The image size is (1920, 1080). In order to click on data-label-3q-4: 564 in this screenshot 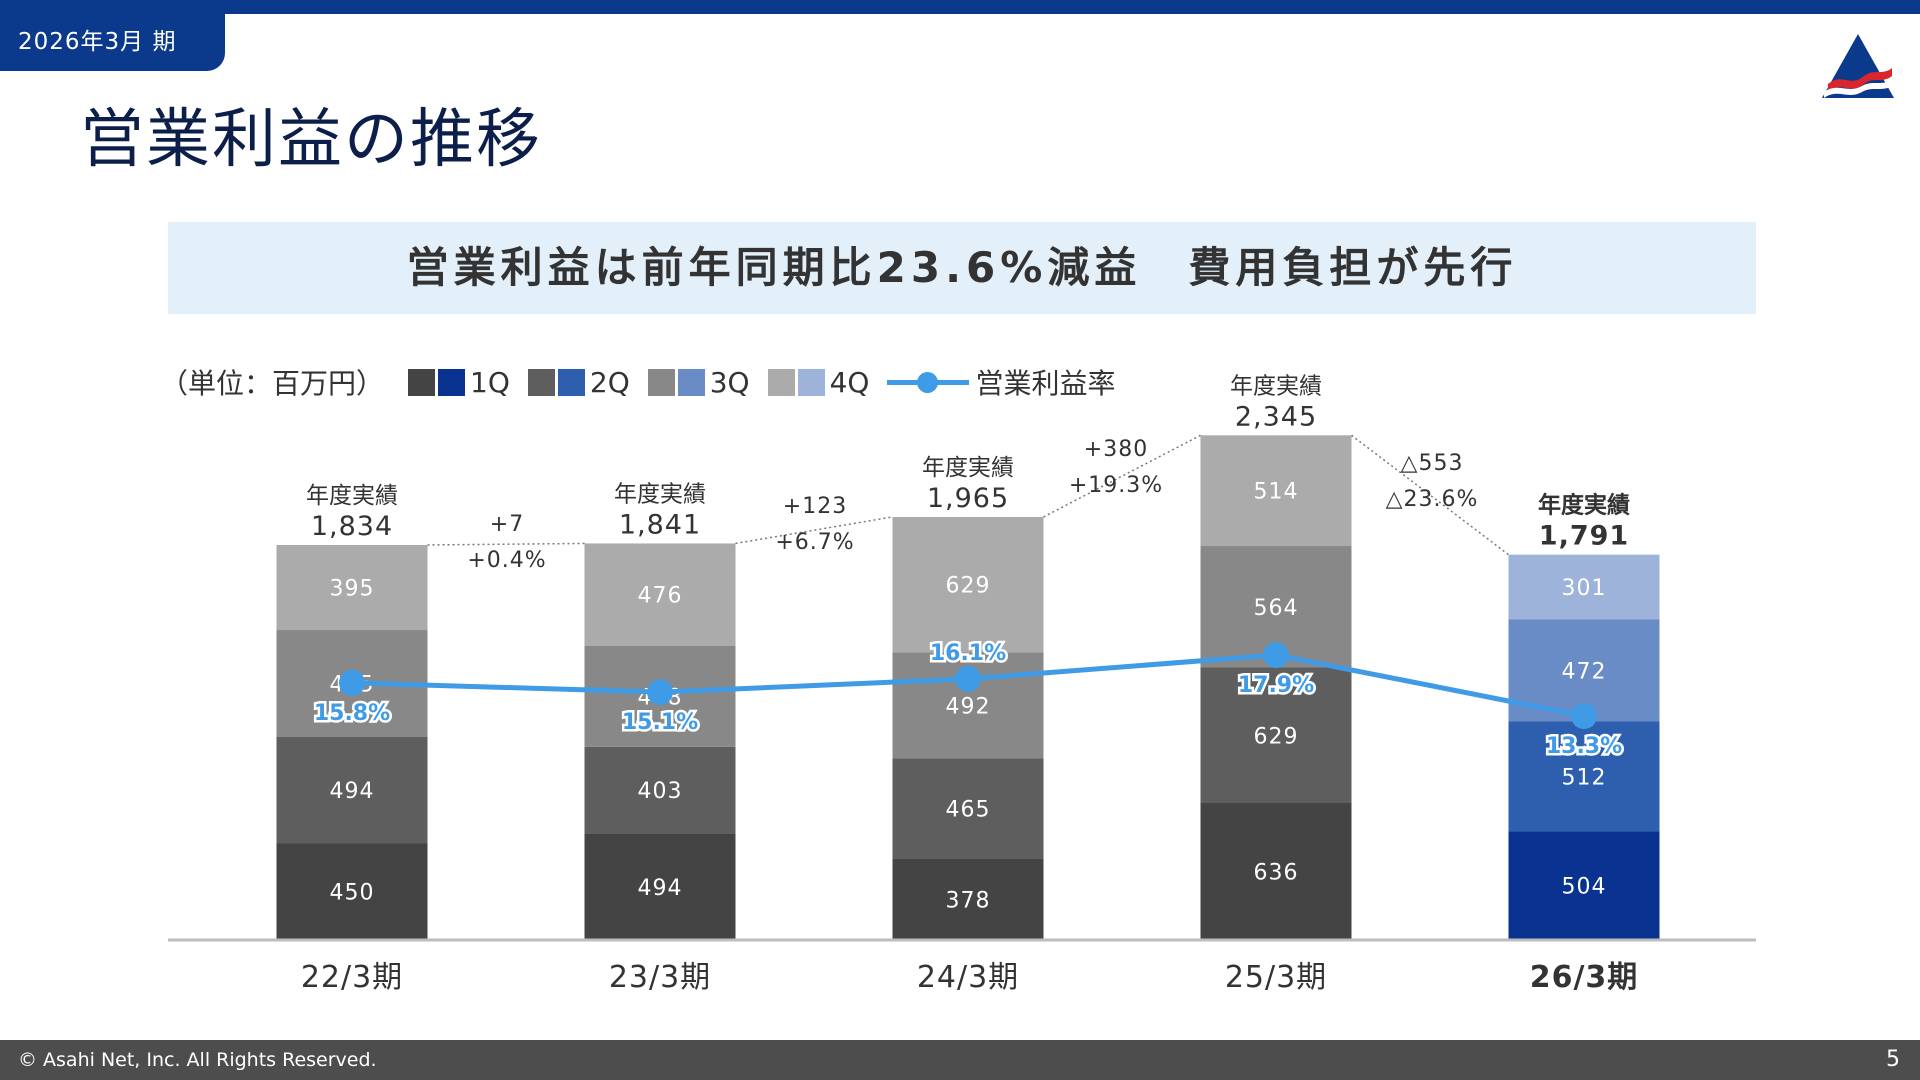, I will do `click(1276, 608)`.